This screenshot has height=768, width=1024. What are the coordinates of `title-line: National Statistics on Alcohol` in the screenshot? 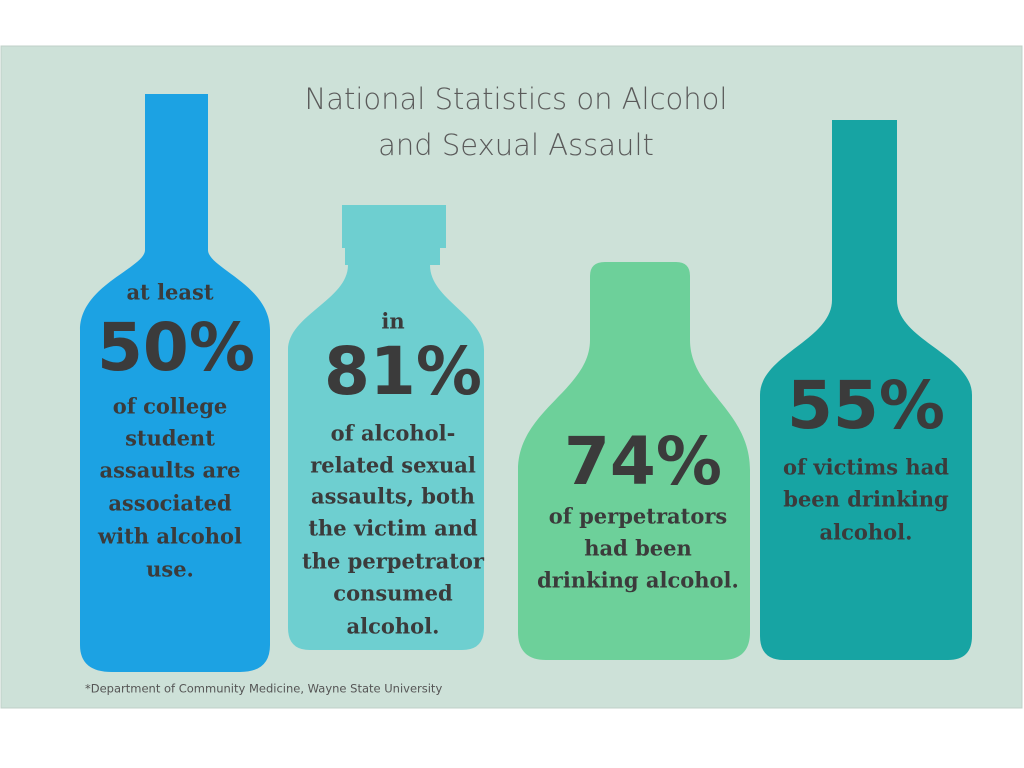 It's located at (516, 99).